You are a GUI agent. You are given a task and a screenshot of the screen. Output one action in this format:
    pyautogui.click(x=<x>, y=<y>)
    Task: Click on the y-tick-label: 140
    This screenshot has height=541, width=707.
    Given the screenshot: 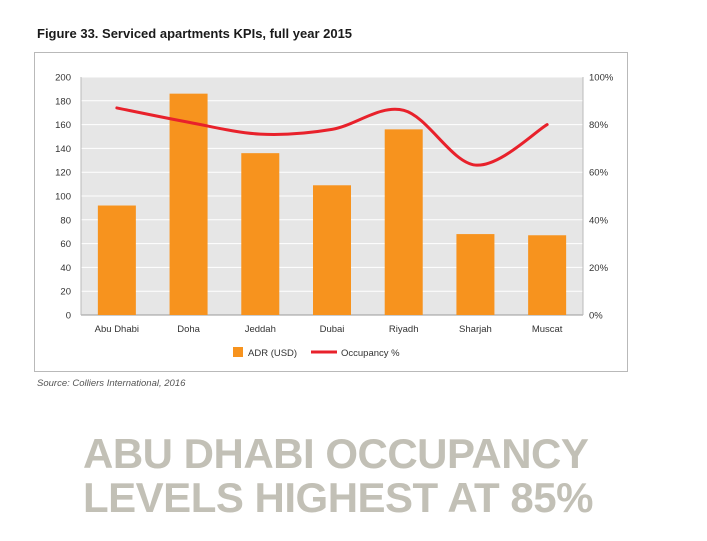 What is the action you would take?
    pyautogui.click(x=63, y=149)
    